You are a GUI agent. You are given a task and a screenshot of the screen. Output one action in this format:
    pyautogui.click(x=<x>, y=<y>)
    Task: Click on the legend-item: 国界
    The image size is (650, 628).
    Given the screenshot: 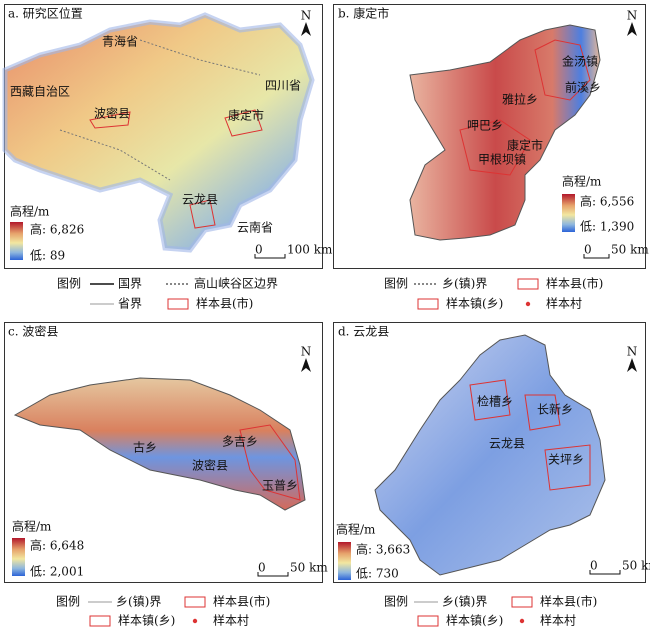 What is the action you would take?
    pyautogui.click(x=130, y=284)
    